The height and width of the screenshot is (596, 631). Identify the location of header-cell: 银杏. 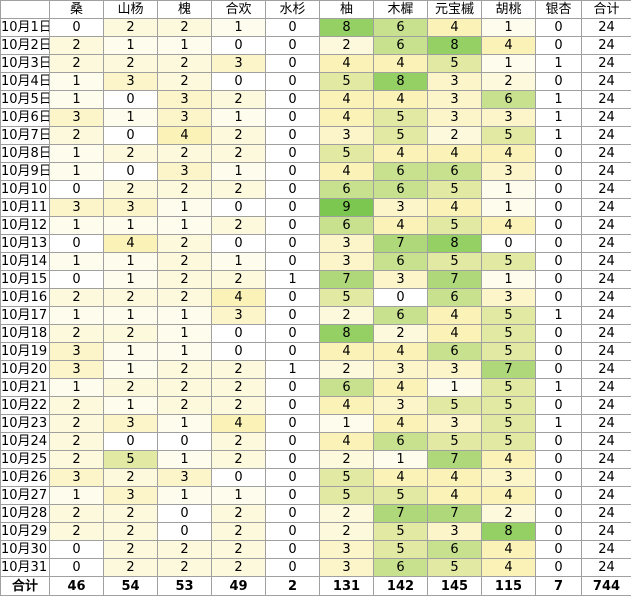
(559, 10).